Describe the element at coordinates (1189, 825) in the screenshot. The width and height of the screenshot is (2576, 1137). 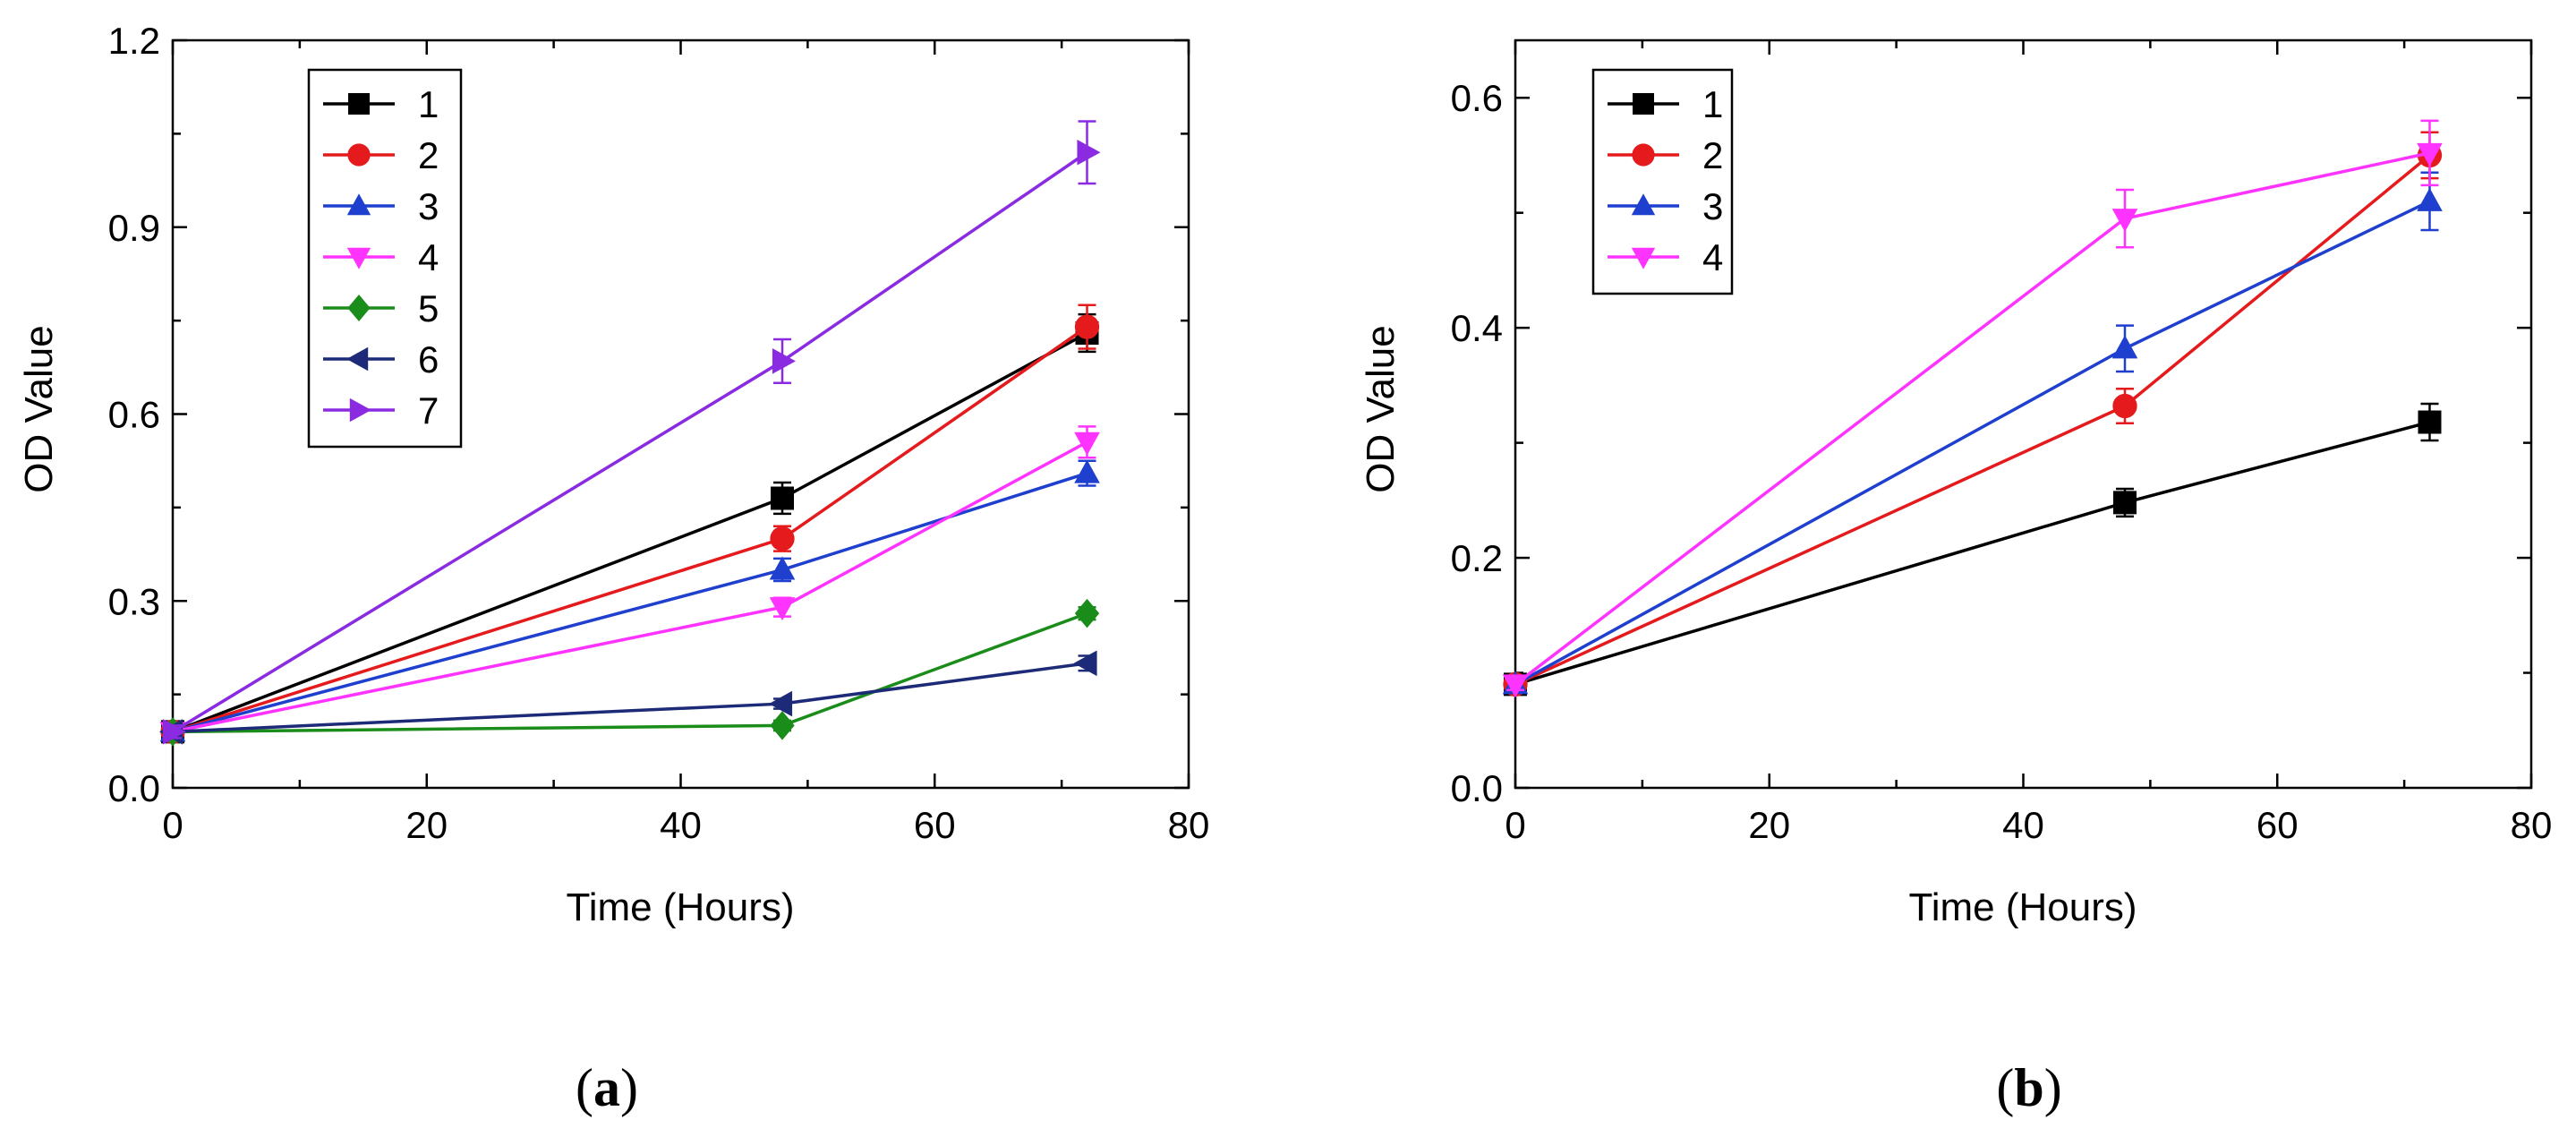
I see `chart-a-x-tick-label: 80` at that location.